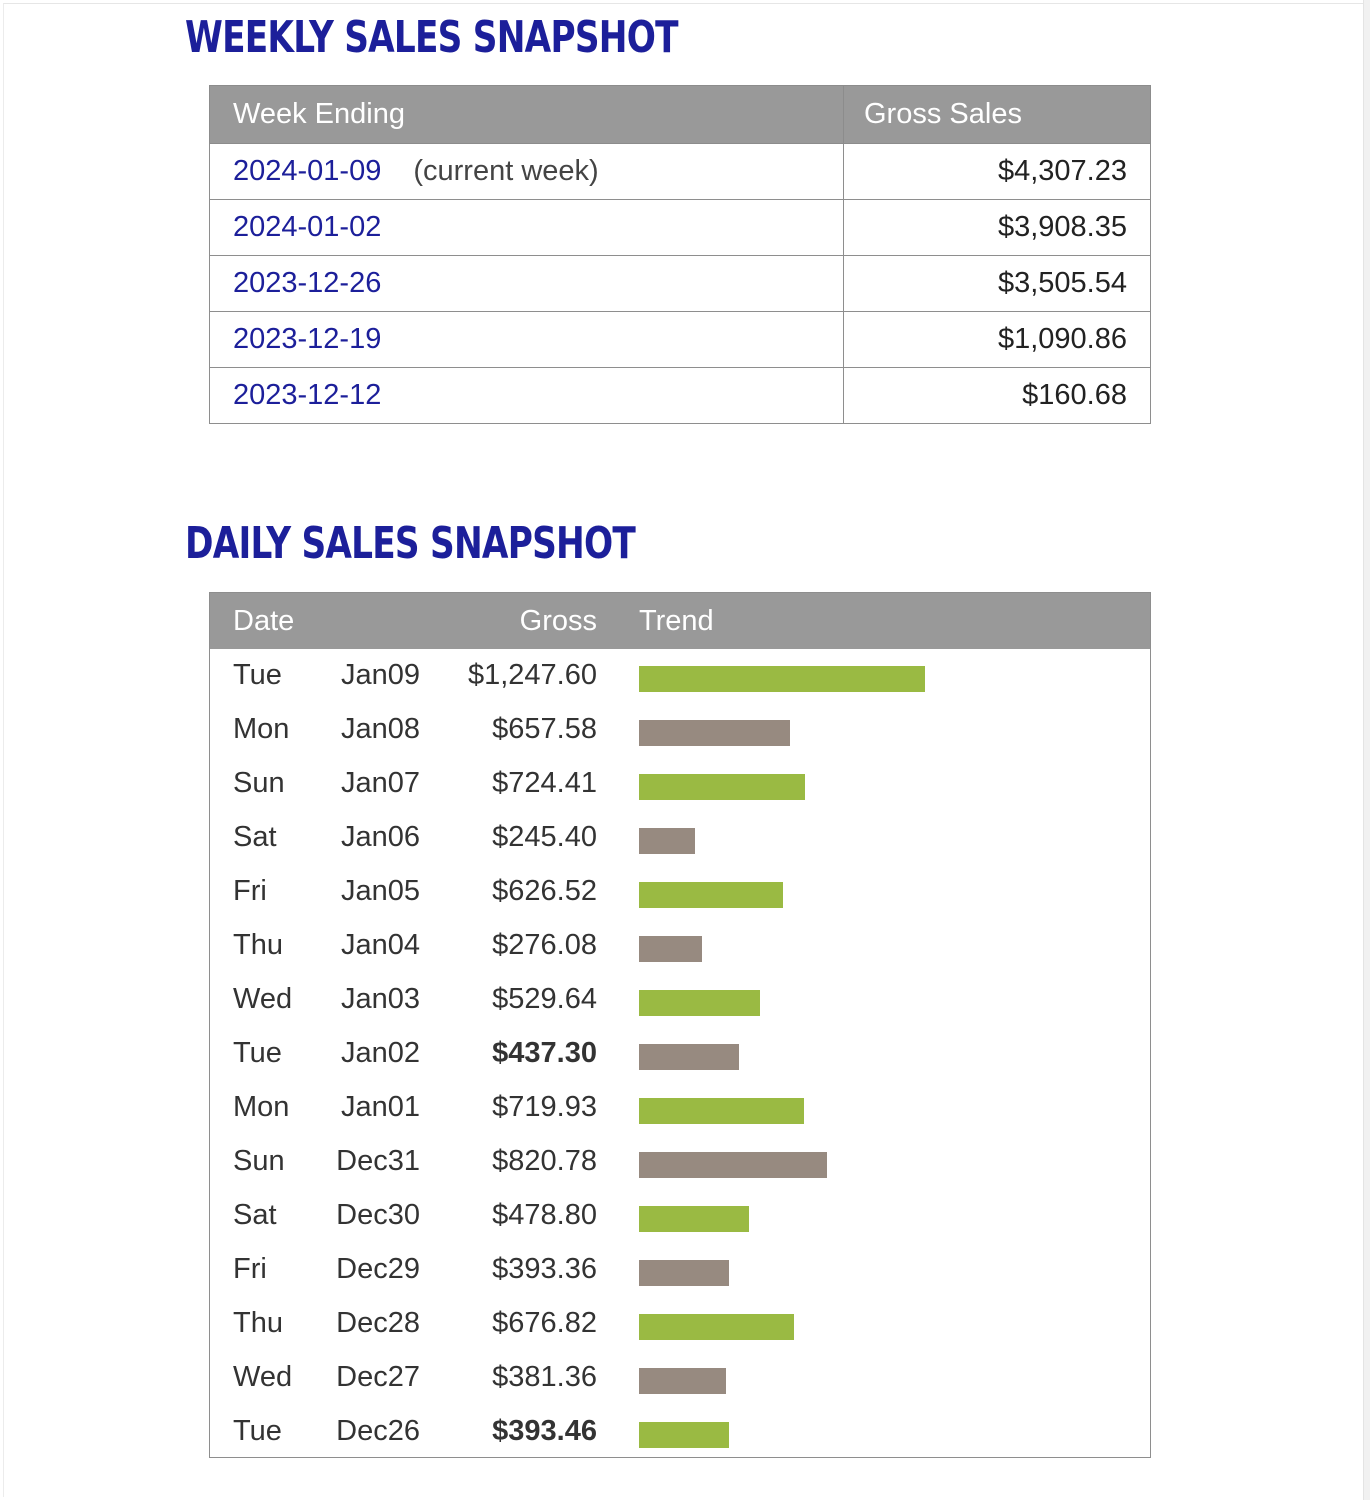  I want to click on gross-sales-cell: $4,307.23, so click(997, 171).